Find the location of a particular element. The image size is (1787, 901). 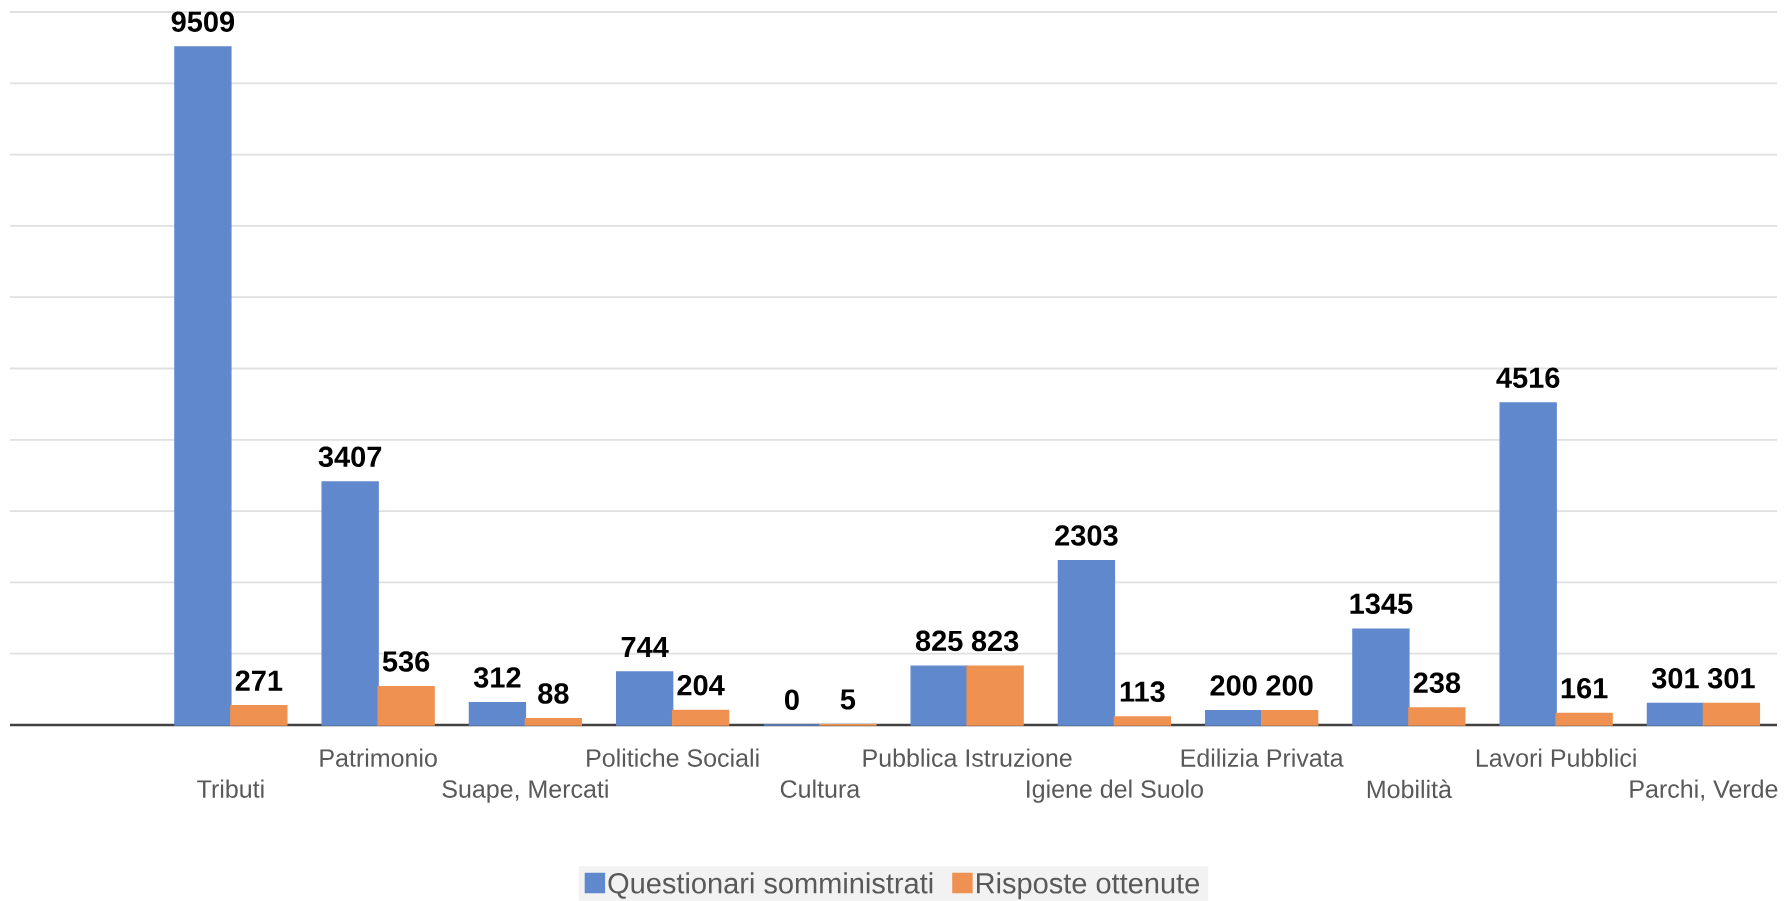

x-tick-label: Igiene del Suolo is located at coordinates (1115, 791).